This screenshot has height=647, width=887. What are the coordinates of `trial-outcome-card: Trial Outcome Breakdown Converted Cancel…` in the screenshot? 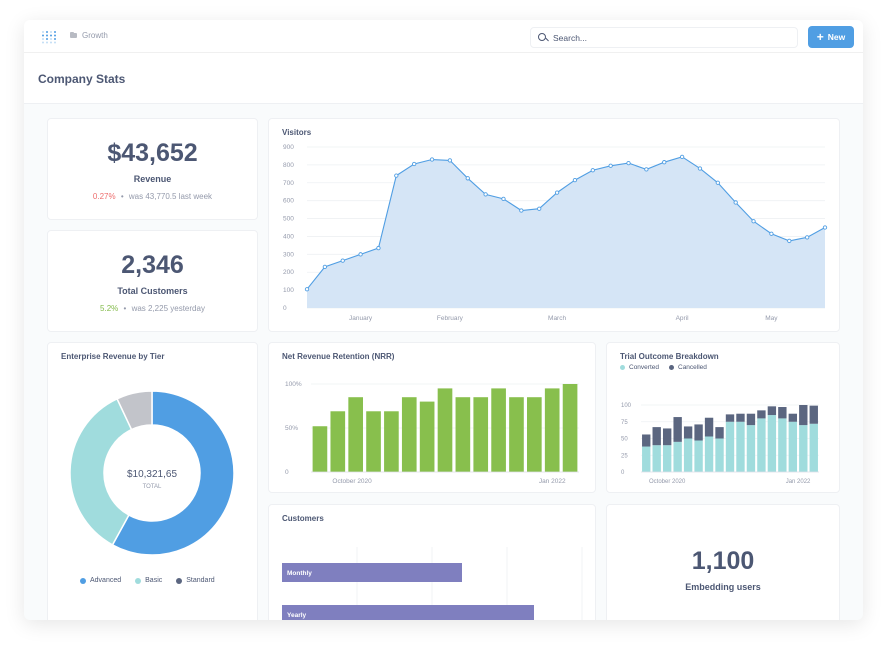 It's located at (723, 417).